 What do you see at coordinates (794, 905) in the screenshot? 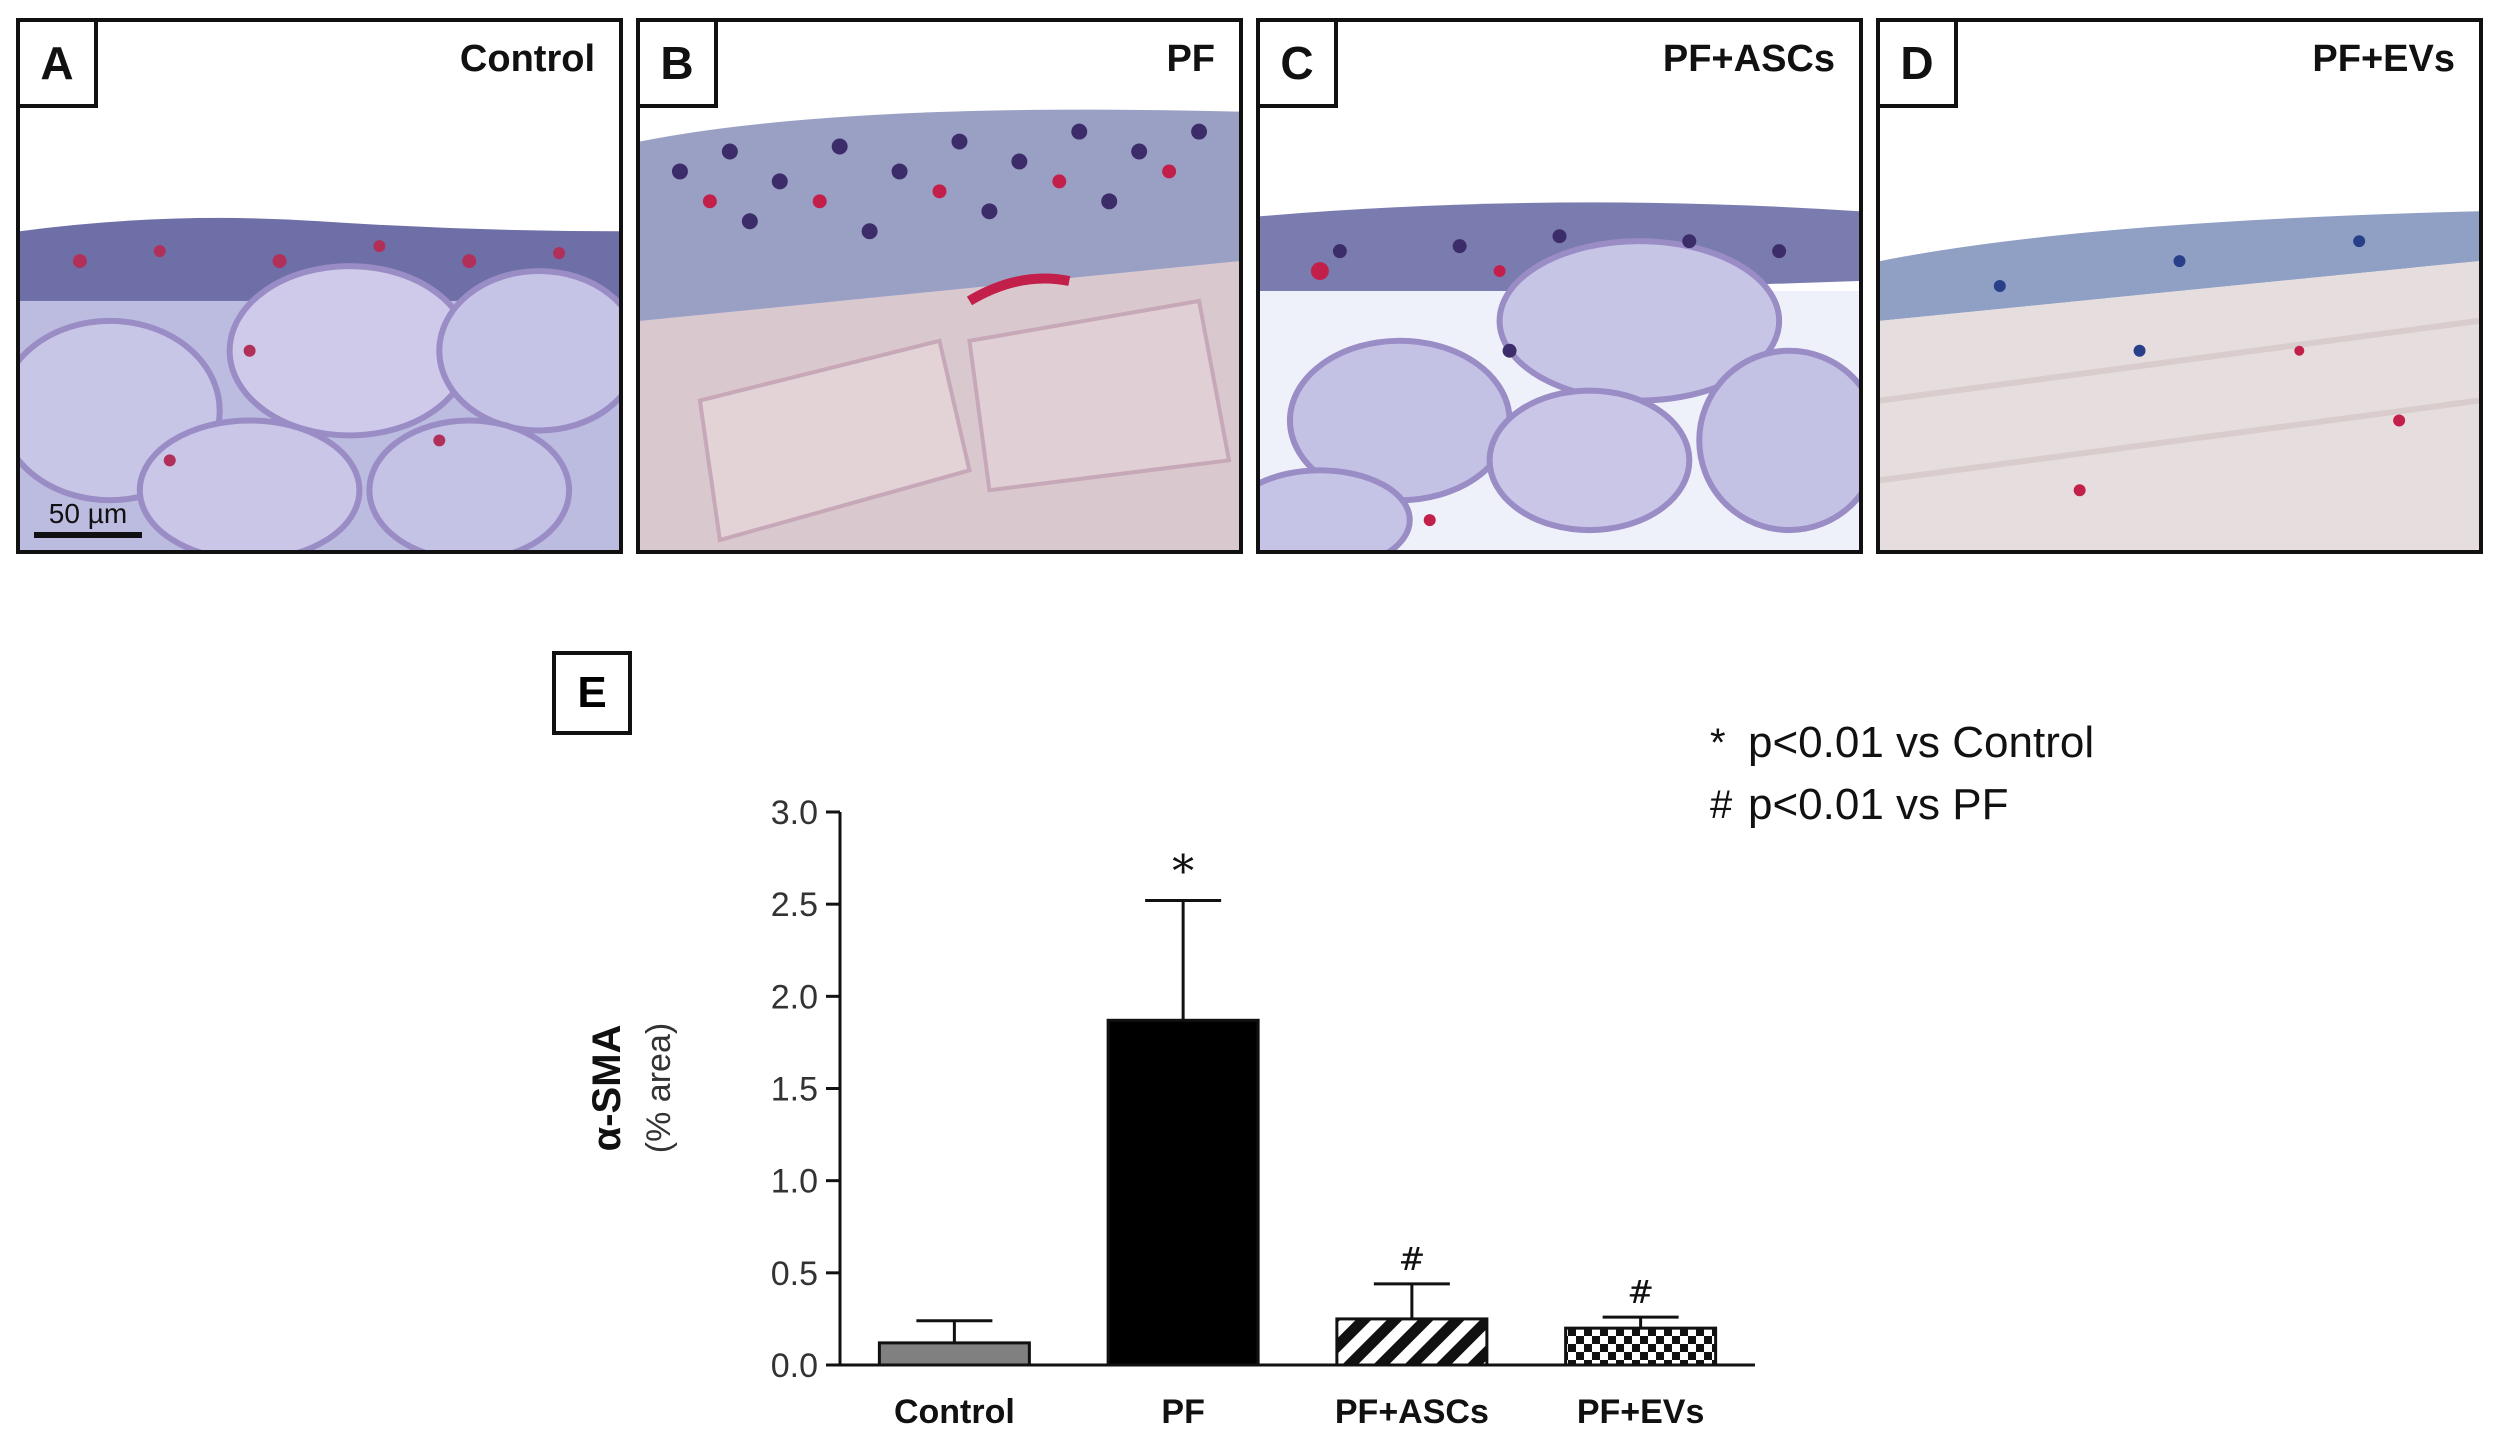
I see `y-tick-label: 2.5` at bounding box center [794, 905].